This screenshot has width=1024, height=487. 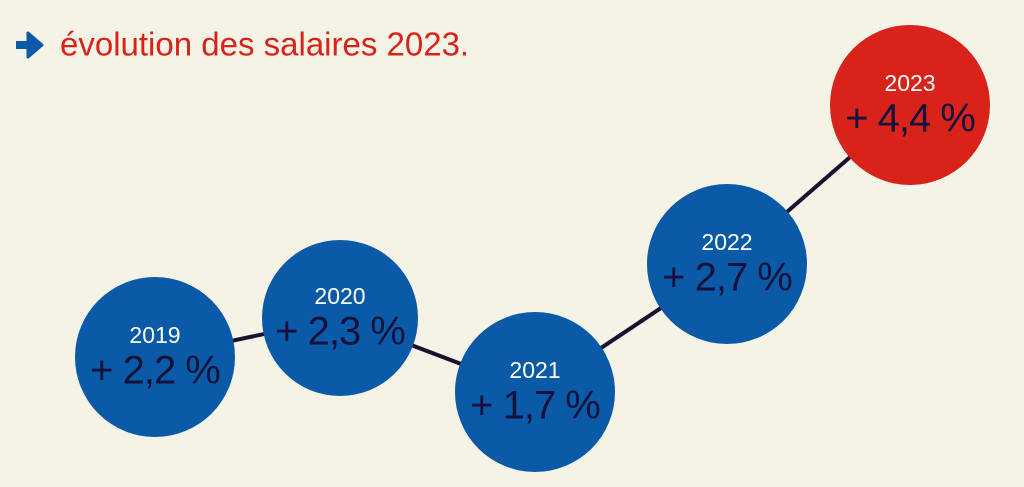 I want to click on node-value: + 4,4 %, so click(x=910, y=119).